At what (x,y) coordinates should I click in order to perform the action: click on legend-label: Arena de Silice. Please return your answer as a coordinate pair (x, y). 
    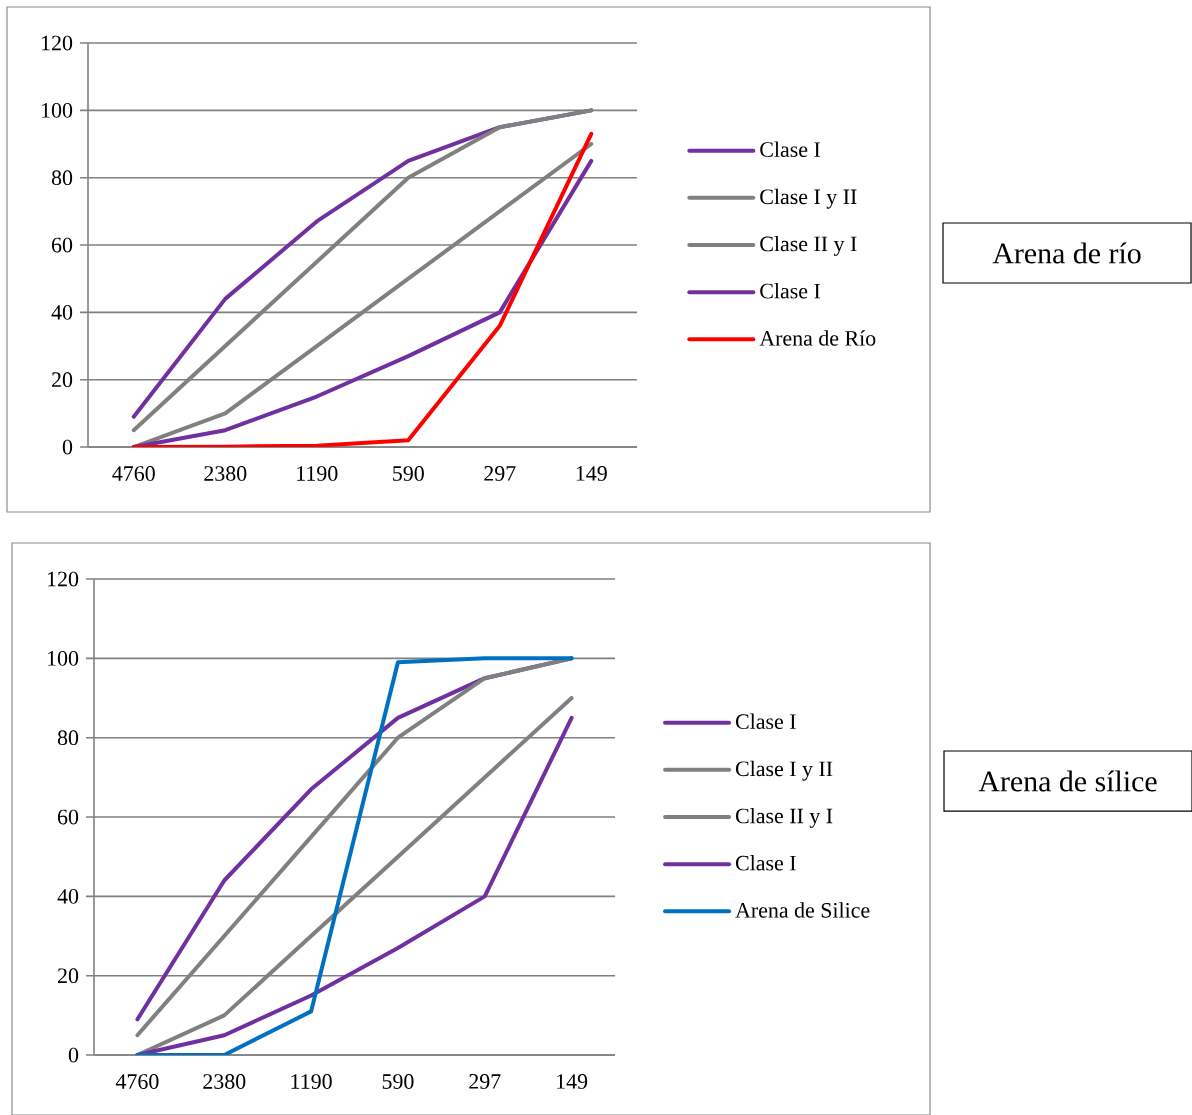
    Looking at the image, I should click on (802, 910).